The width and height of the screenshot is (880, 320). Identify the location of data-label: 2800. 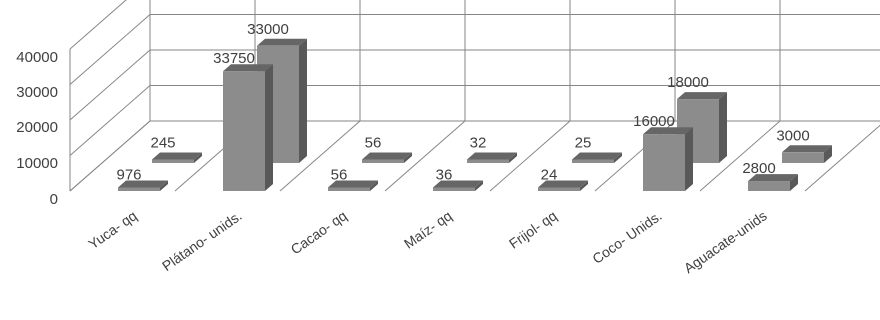
(758, 168).